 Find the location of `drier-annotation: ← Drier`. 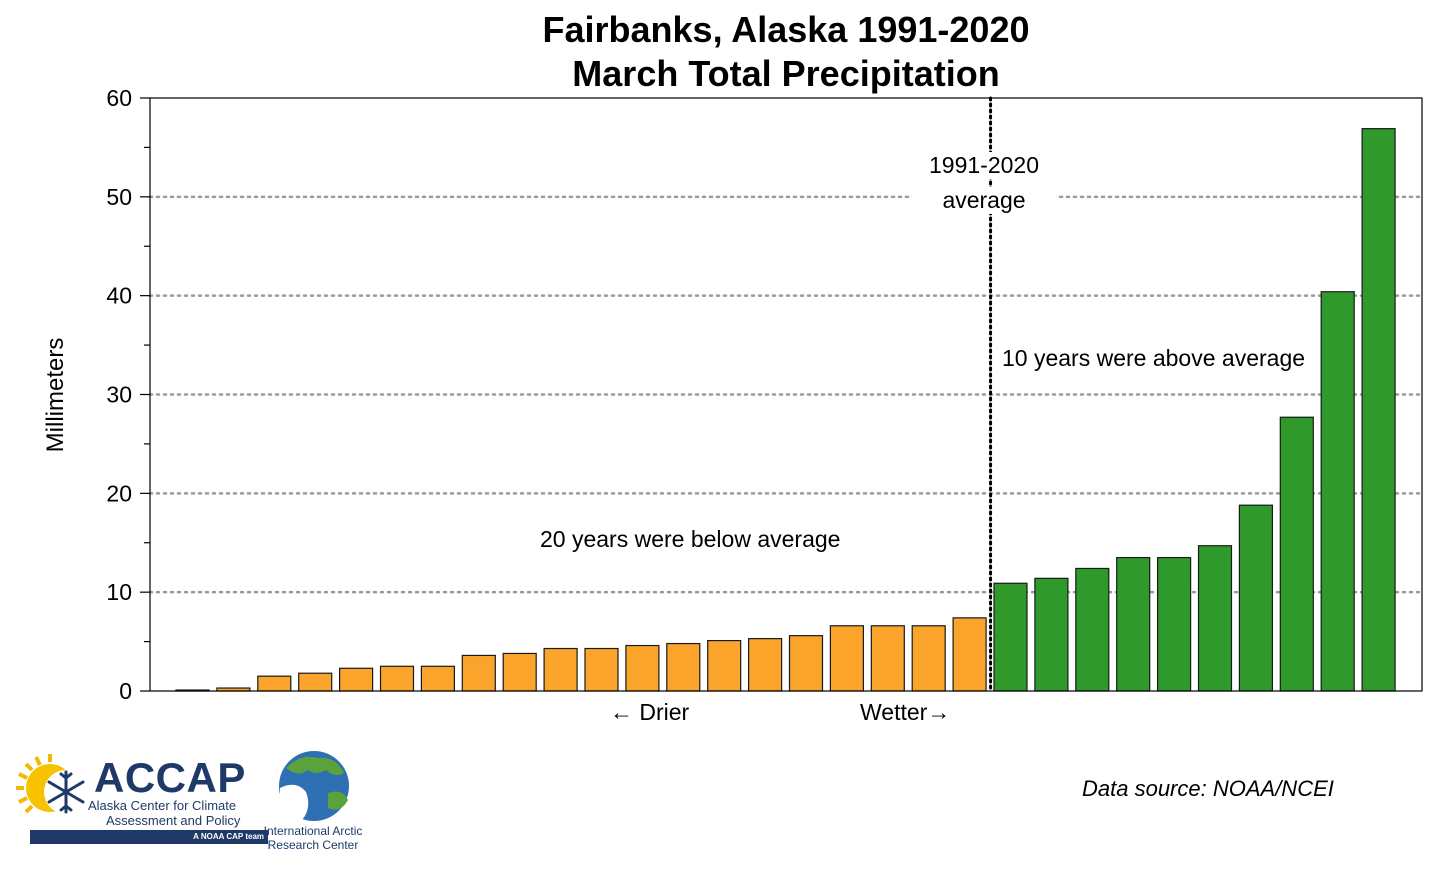

drier-annotation: ← Drier is located at coordinates (650, 712).